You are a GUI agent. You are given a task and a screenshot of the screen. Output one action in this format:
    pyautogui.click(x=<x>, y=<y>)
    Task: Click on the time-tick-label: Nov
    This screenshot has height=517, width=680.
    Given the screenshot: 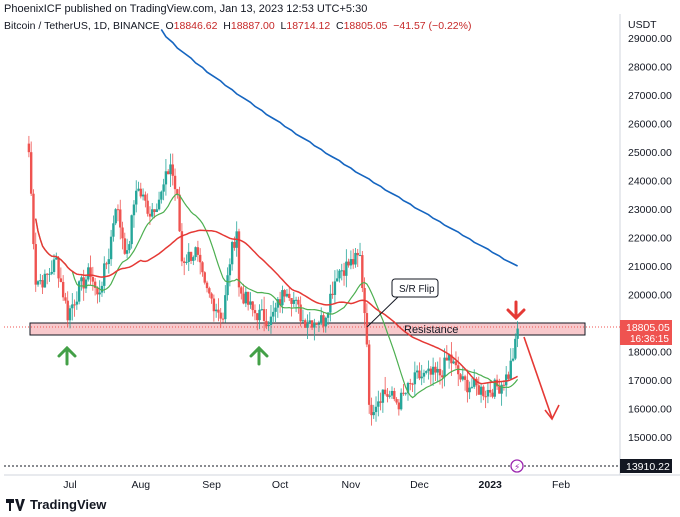 What is the action you would take?
    pyautogui.click(x=351, y=485)
    